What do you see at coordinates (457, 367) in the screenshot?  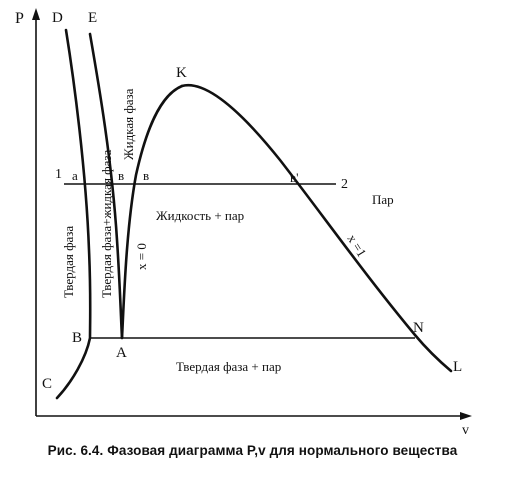 I see `label-L: L` at bounding box center [457, 367].